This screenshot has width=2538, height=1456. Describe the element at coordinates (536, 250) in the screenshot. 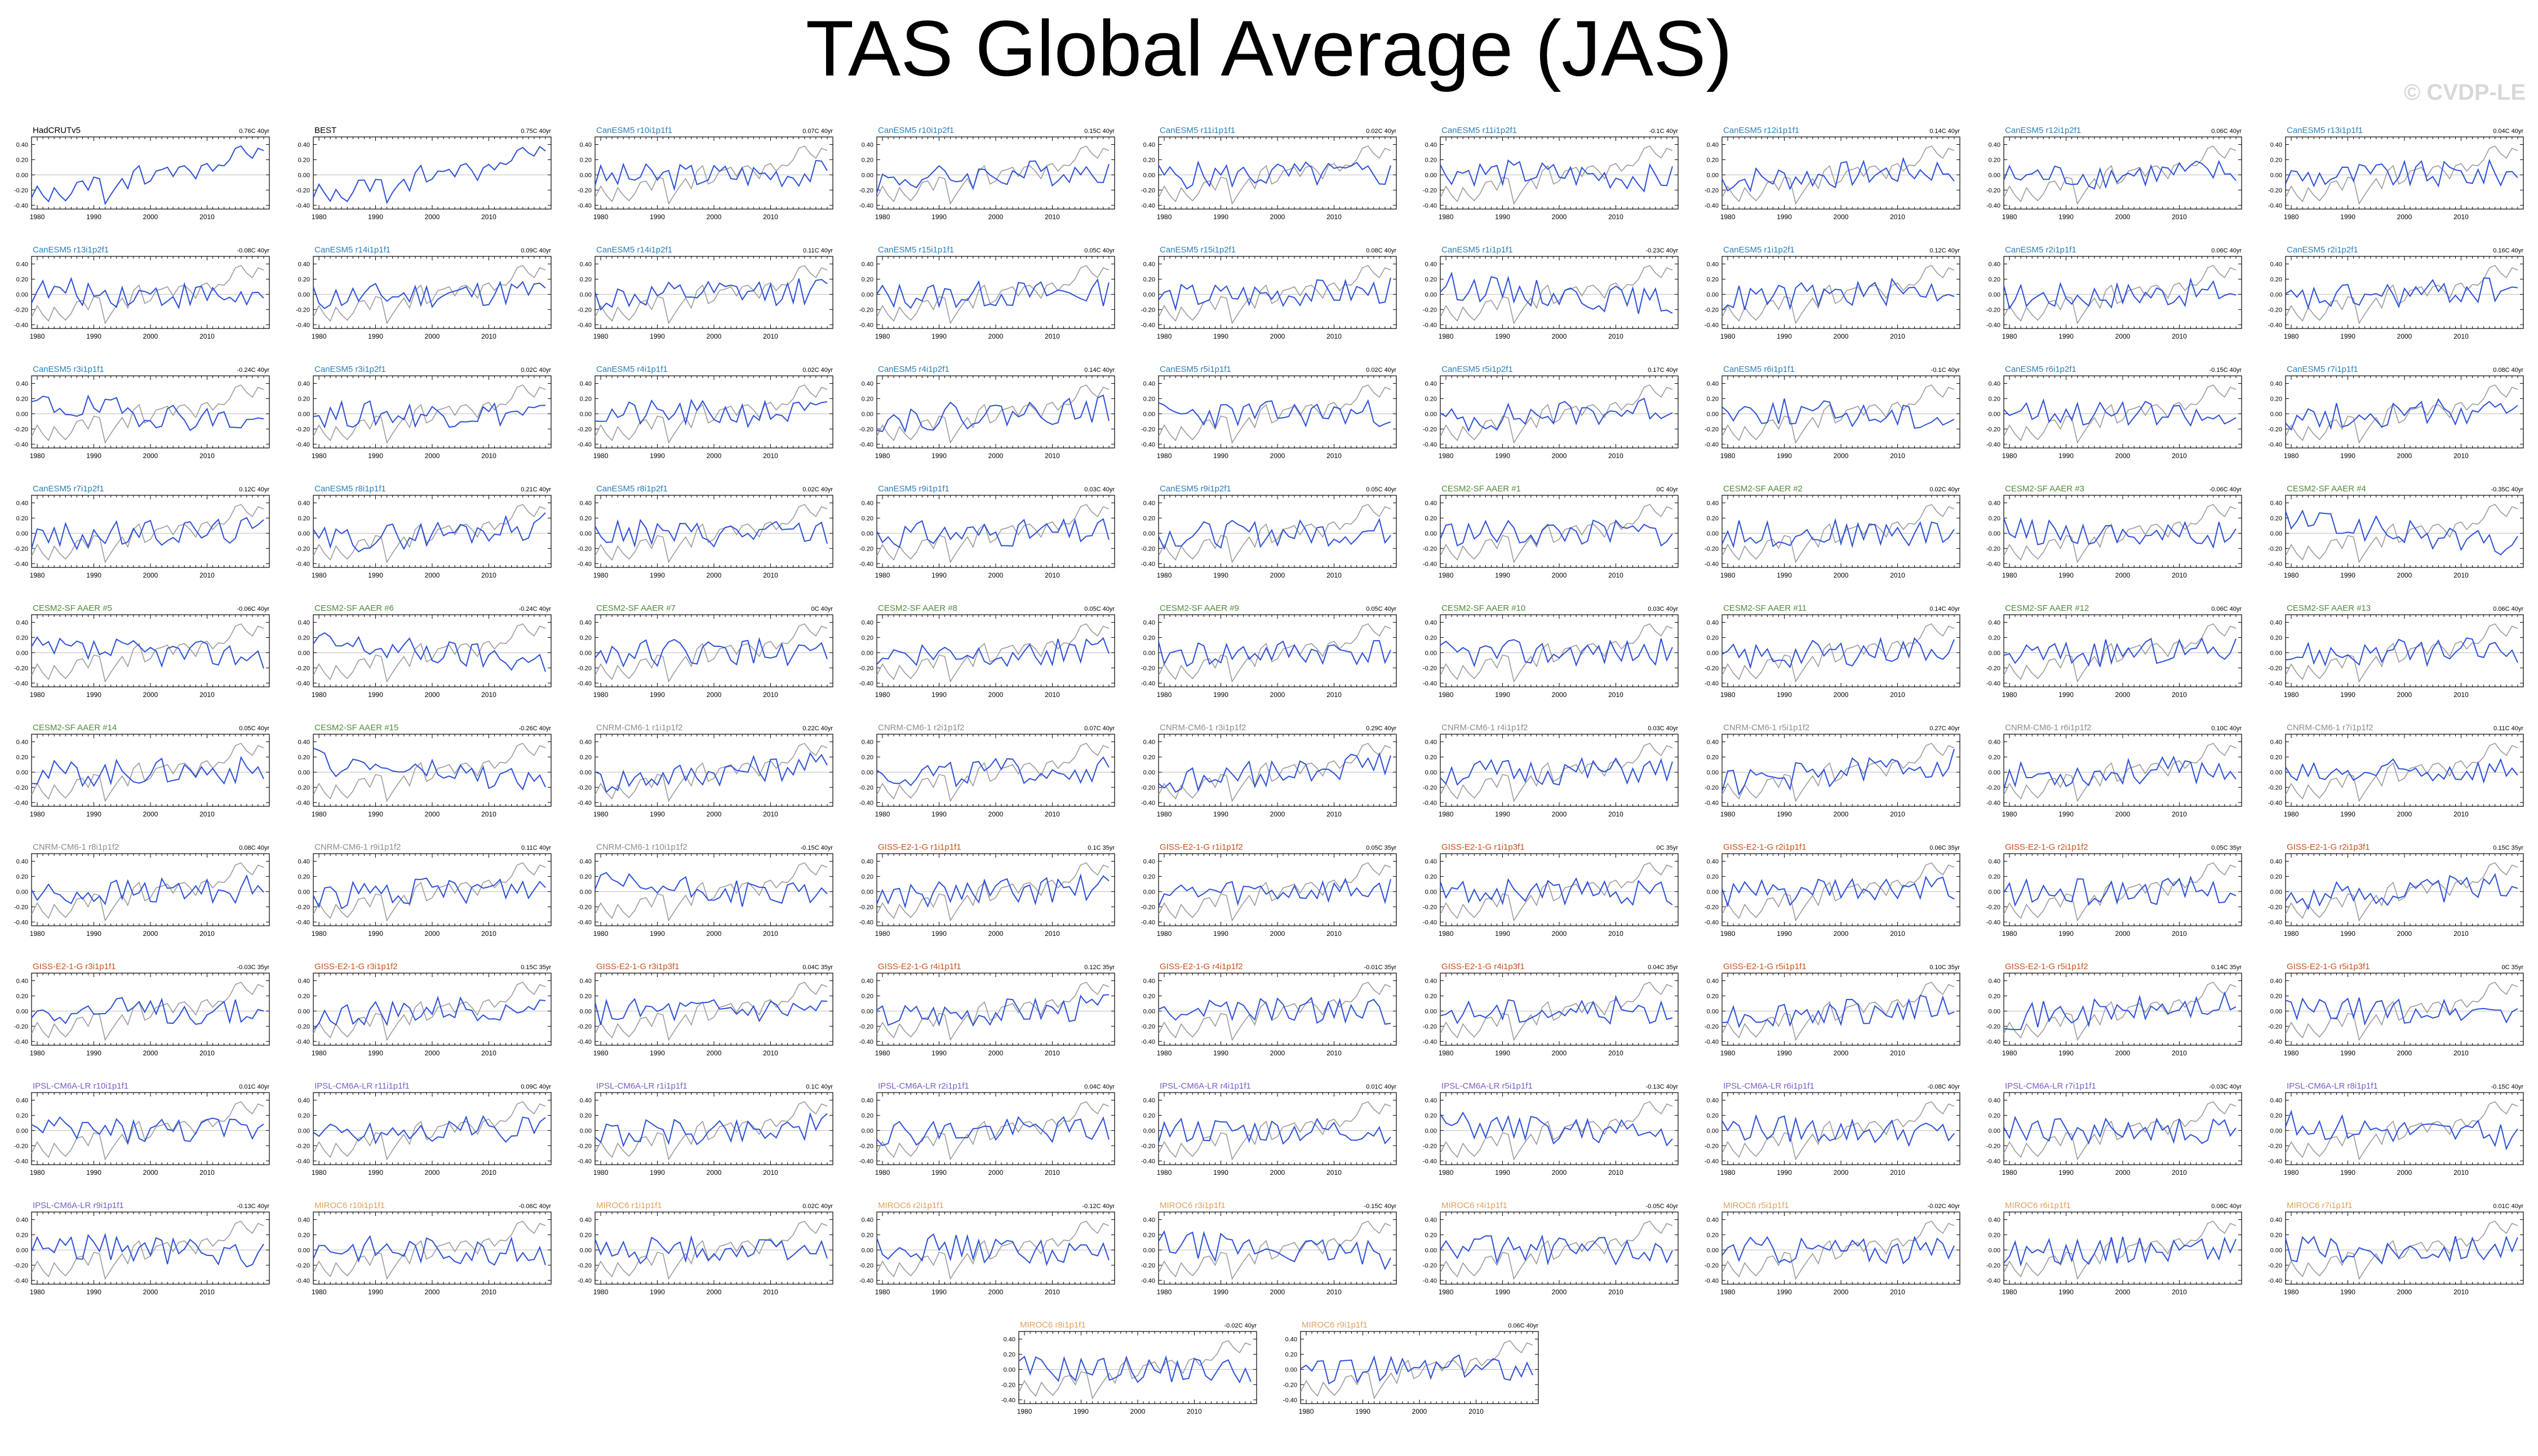

I see `panel-trend-label: 0.09C 40yr` at that location.